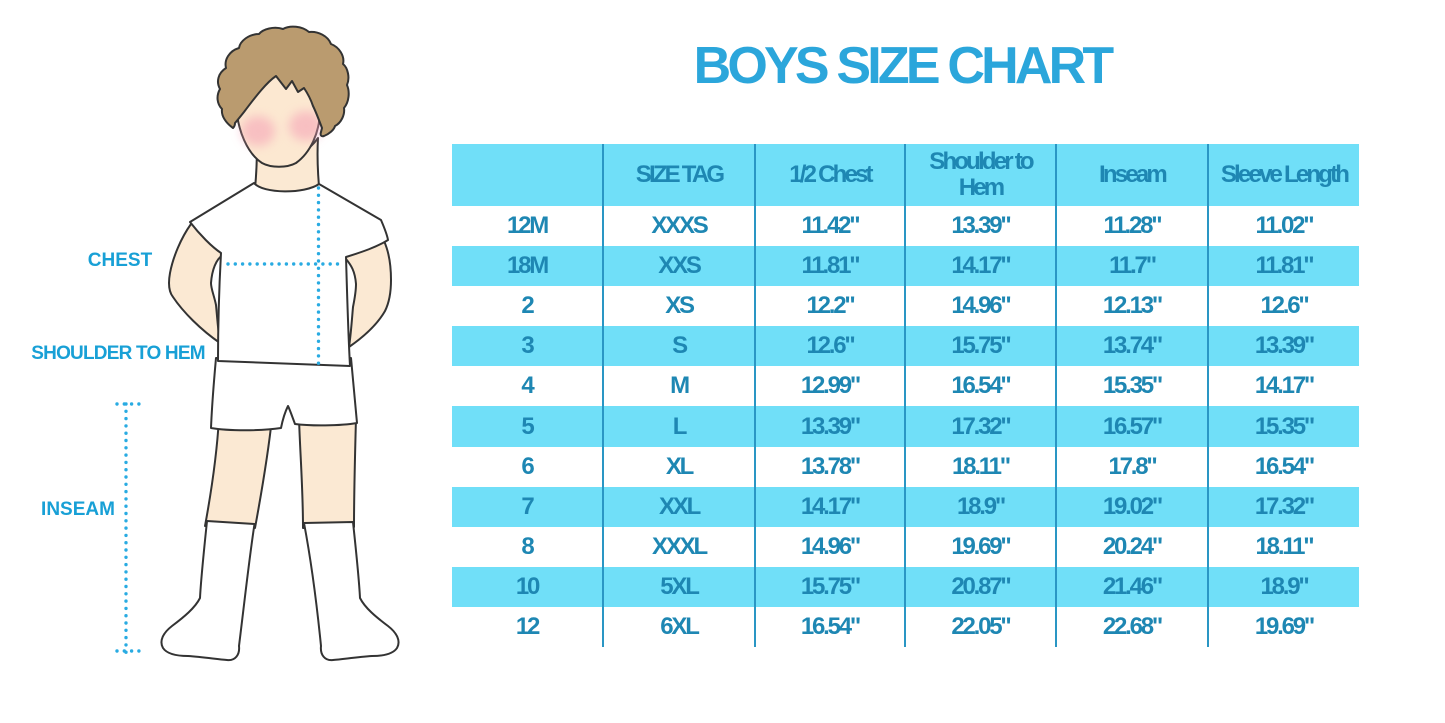  I want to click on svg-text: CHEST, so click(120, 260).